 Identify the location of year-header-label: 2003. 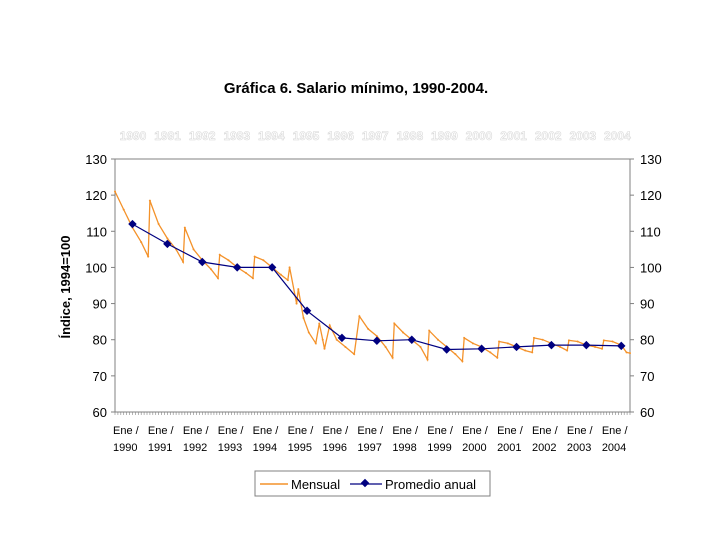
(582, 136).